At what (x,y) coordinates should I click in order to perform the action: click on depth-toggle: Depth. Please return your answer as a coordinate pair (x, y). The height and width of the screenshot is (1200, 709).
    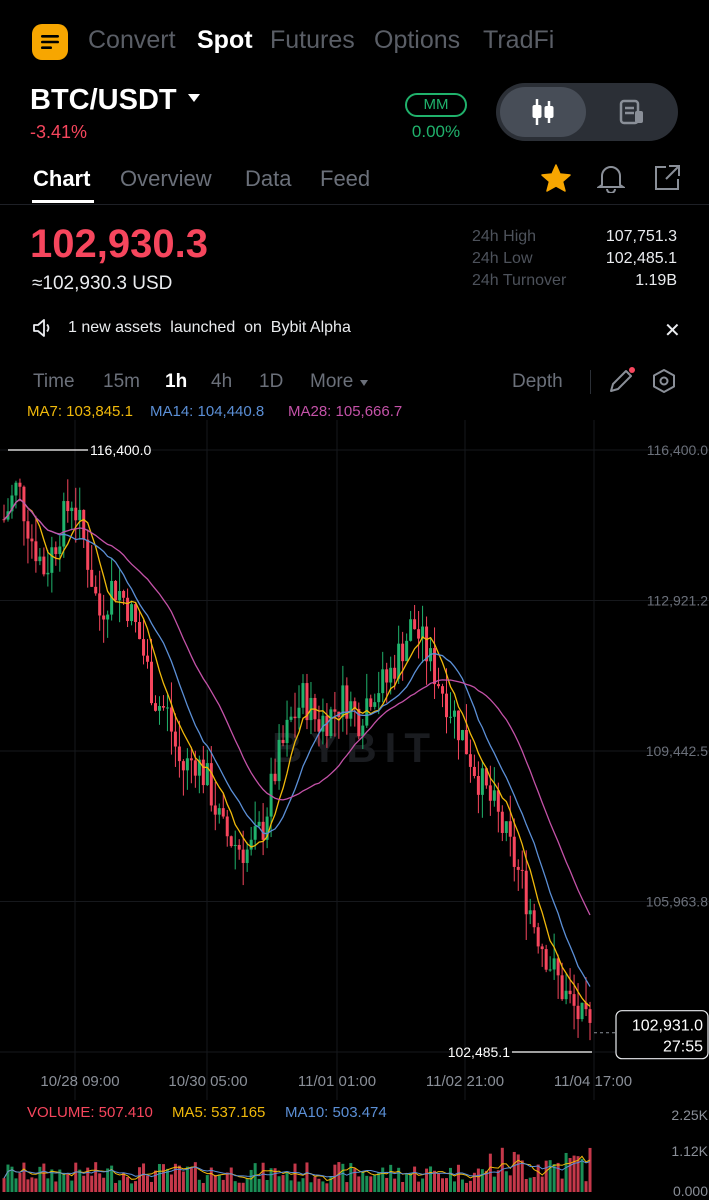
    Looking at the image, I should click on (537, 381).